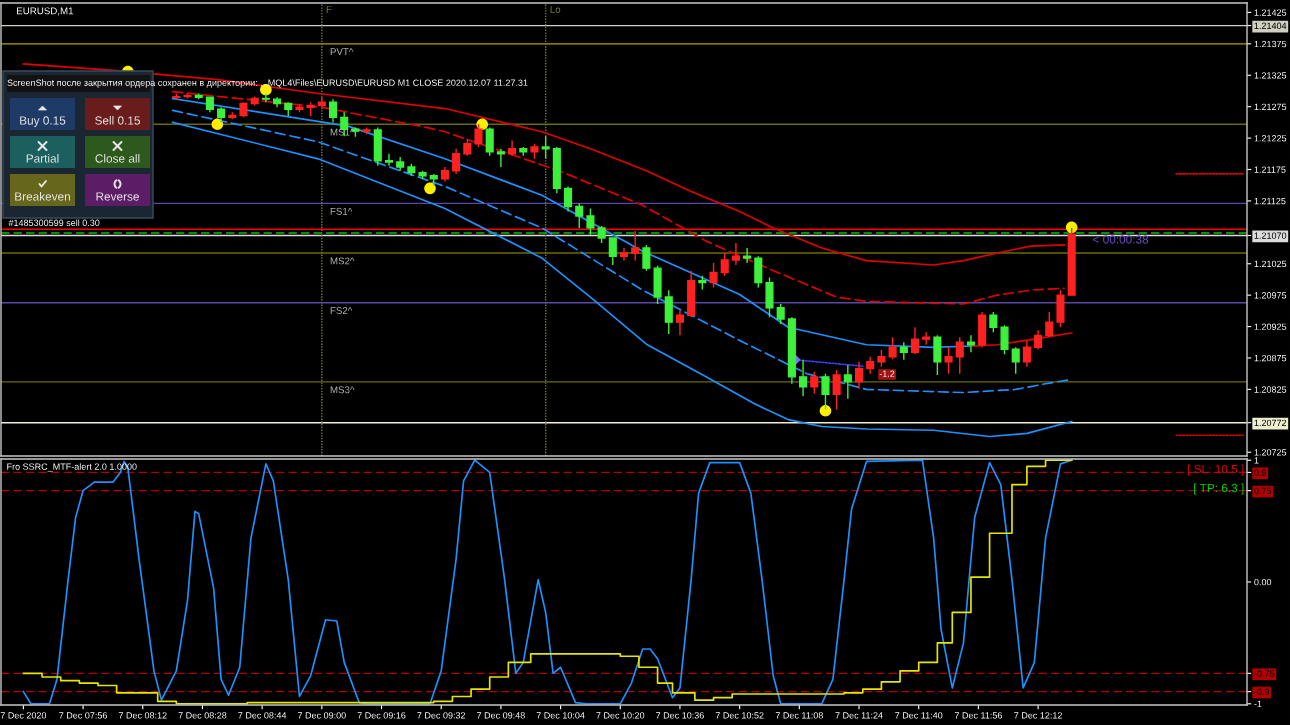 This screenshot has height=725, width=1290. What do you see at coordinates (1038, 715) in the screenshot?
I see `x-tick-label: 7 Dec 12:12` at bounding box center [1038, 715].